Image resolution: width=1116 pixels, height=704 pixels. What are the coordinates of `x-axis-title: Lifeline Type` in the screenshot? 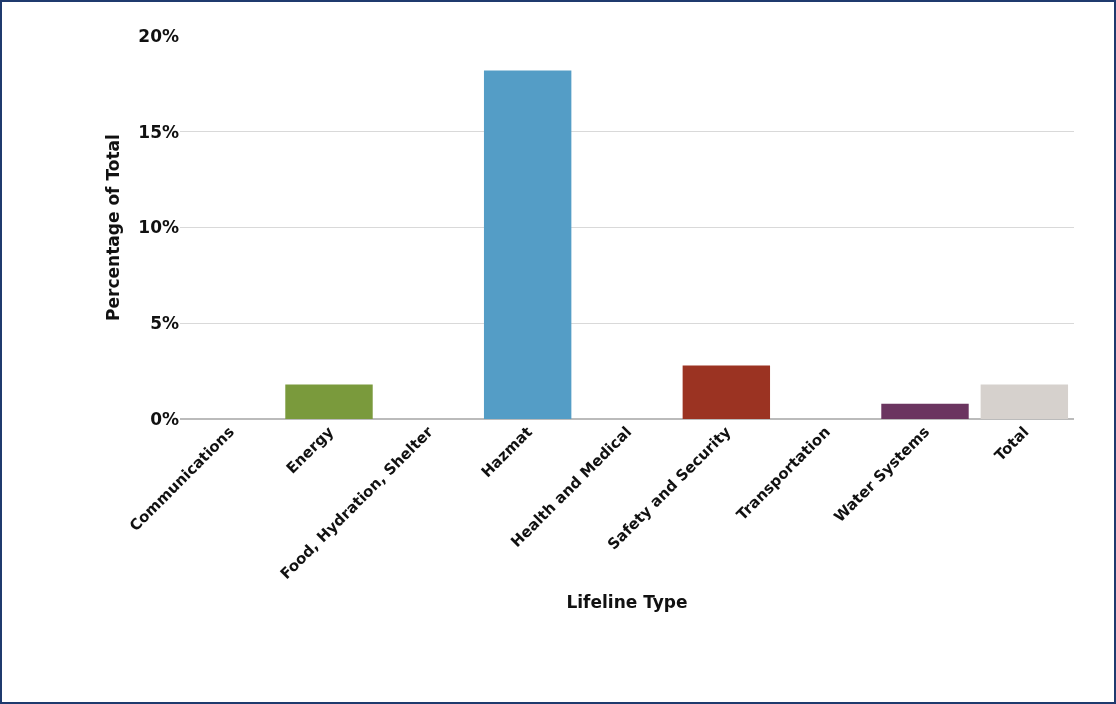 It's located at (627, 602).